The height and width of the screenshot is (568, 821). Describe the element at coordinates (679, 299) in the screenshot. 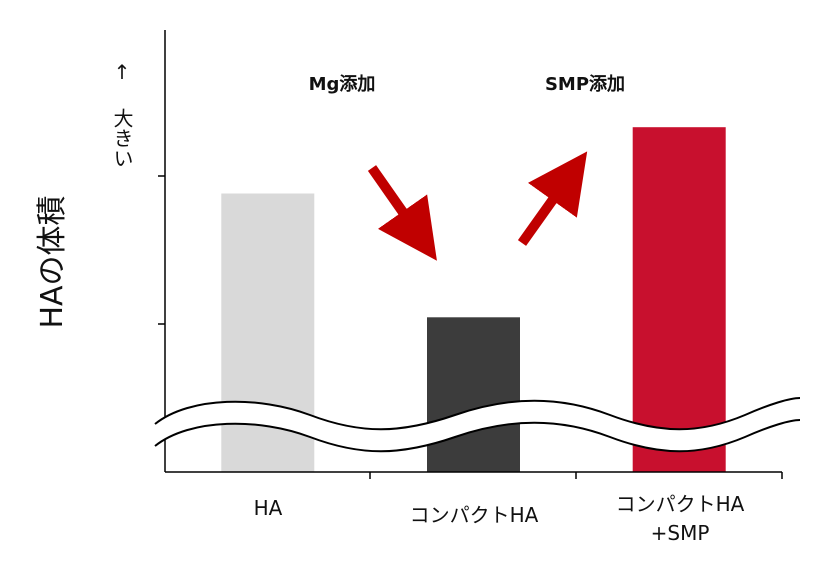

I see `bar-compact-ha-smp` at that location.